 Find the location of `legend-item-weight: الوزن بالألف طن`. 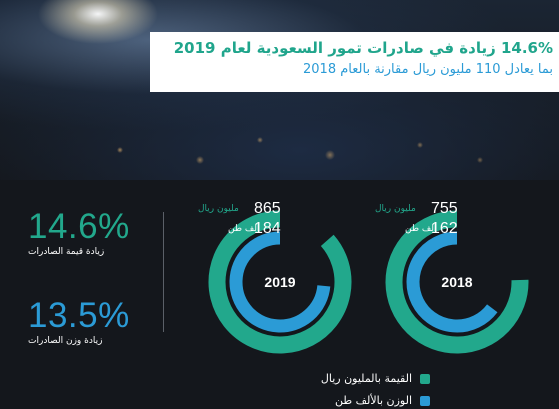

legend-item-weight: الوزن بالألف طن is located at coordinates (365, 401).